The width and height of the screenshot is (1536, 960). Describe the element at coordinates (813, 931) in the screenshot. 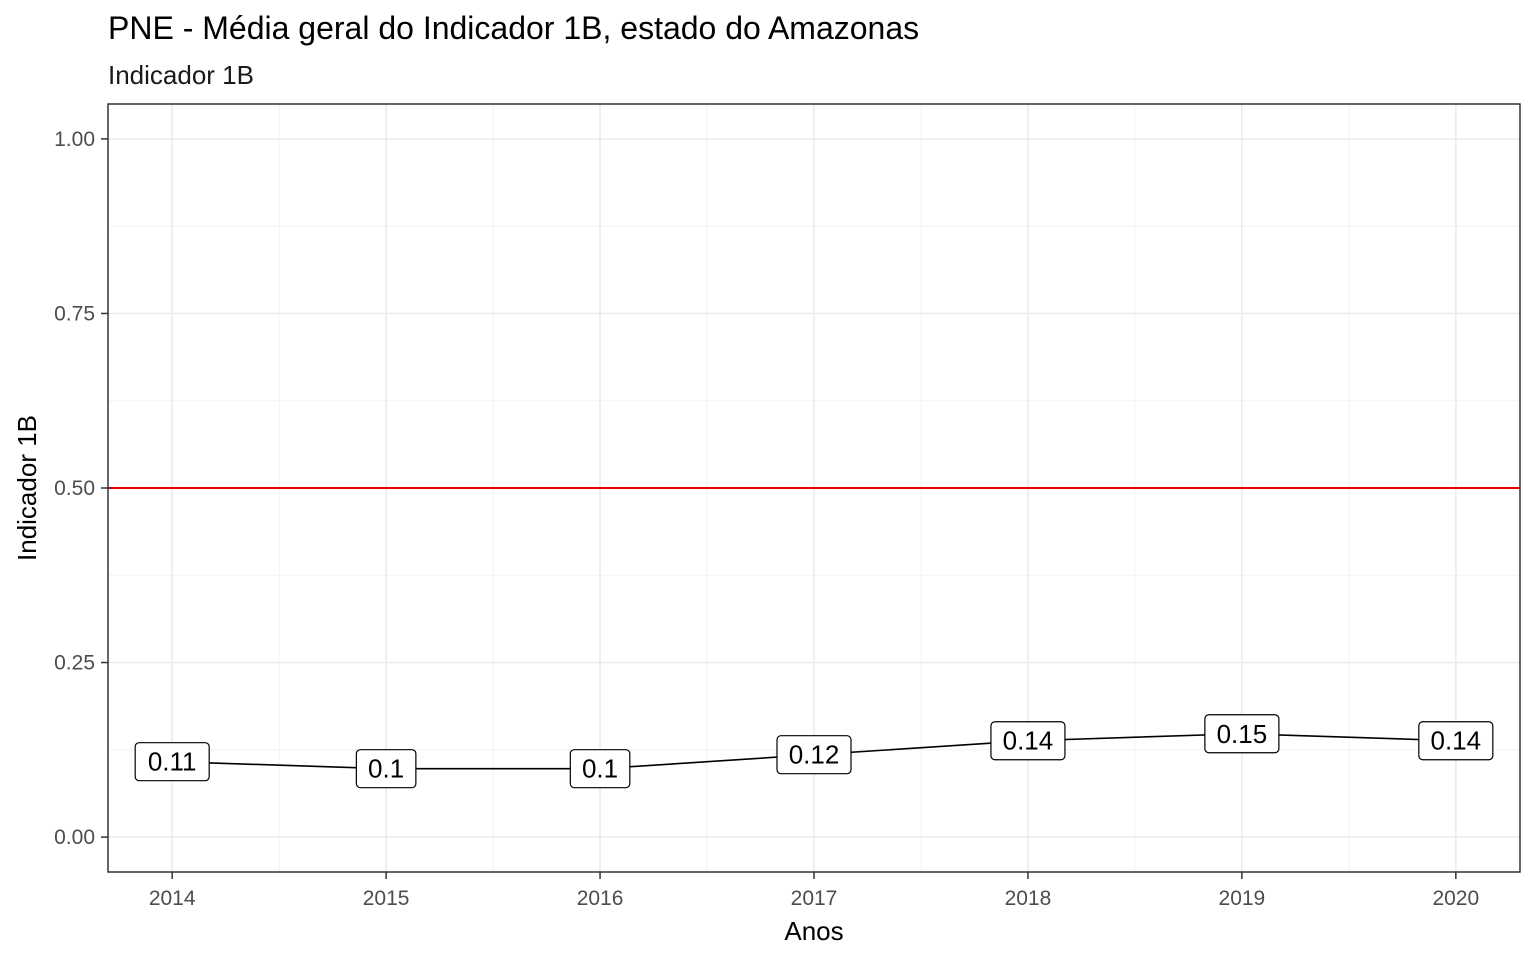

I see `x-axis-title: Anos` at that location.